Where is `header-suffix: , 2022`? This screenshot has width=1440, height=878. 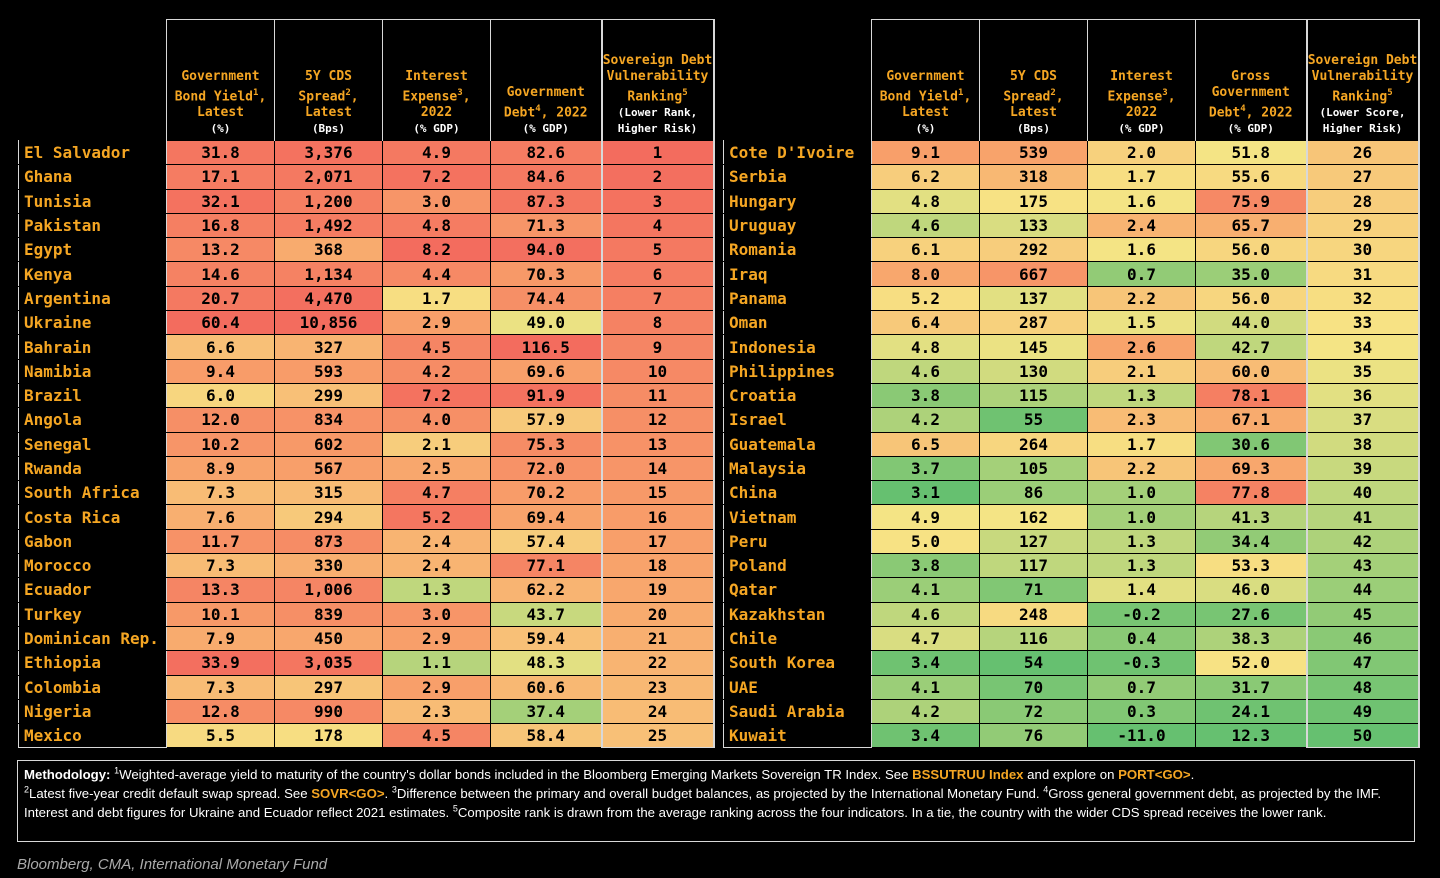
header-suffix: , 2022 is located at coordinates (564, 112).